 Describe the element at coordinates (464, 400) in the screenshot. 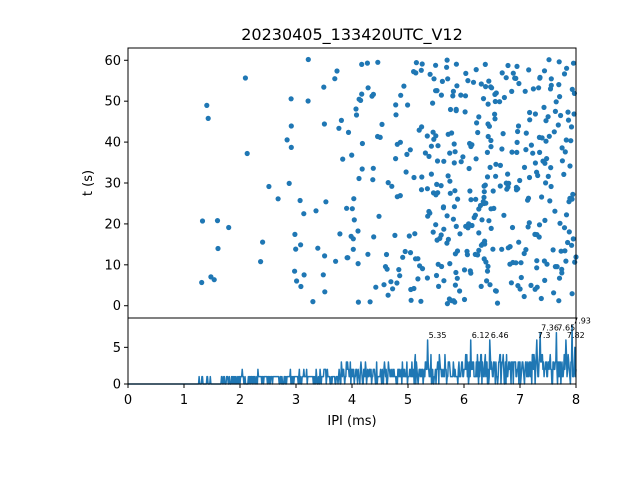

I see `histogram-x-tick-label: 6` at that location.